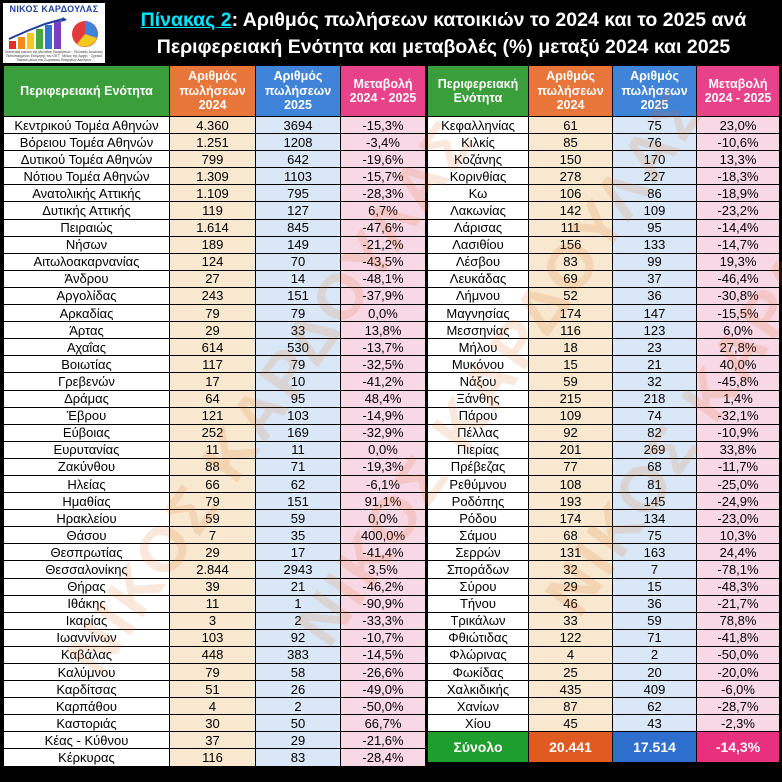  I want to click on sales-2024: 1.309, so click(212, 176).